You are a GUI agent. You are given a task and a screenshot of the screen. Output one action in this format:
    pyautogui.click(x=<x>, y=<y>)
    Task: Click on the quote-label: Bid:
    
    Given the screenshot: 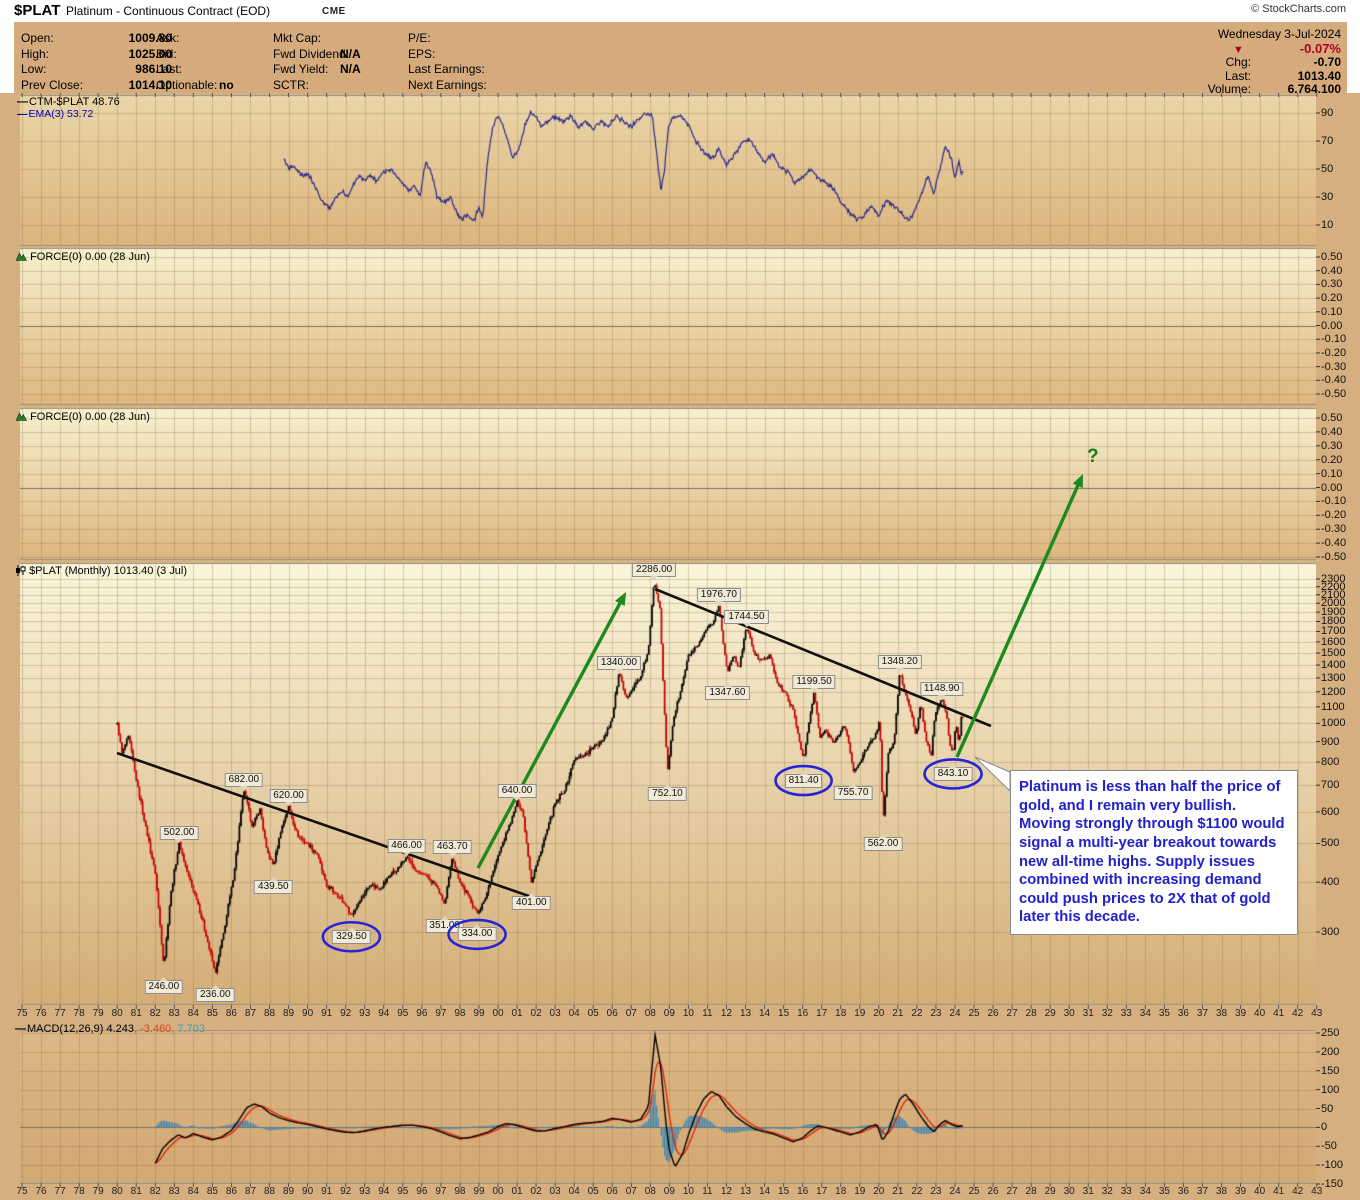 What is the action you would take?
    pyautogui.click(x=166, y=53)
    